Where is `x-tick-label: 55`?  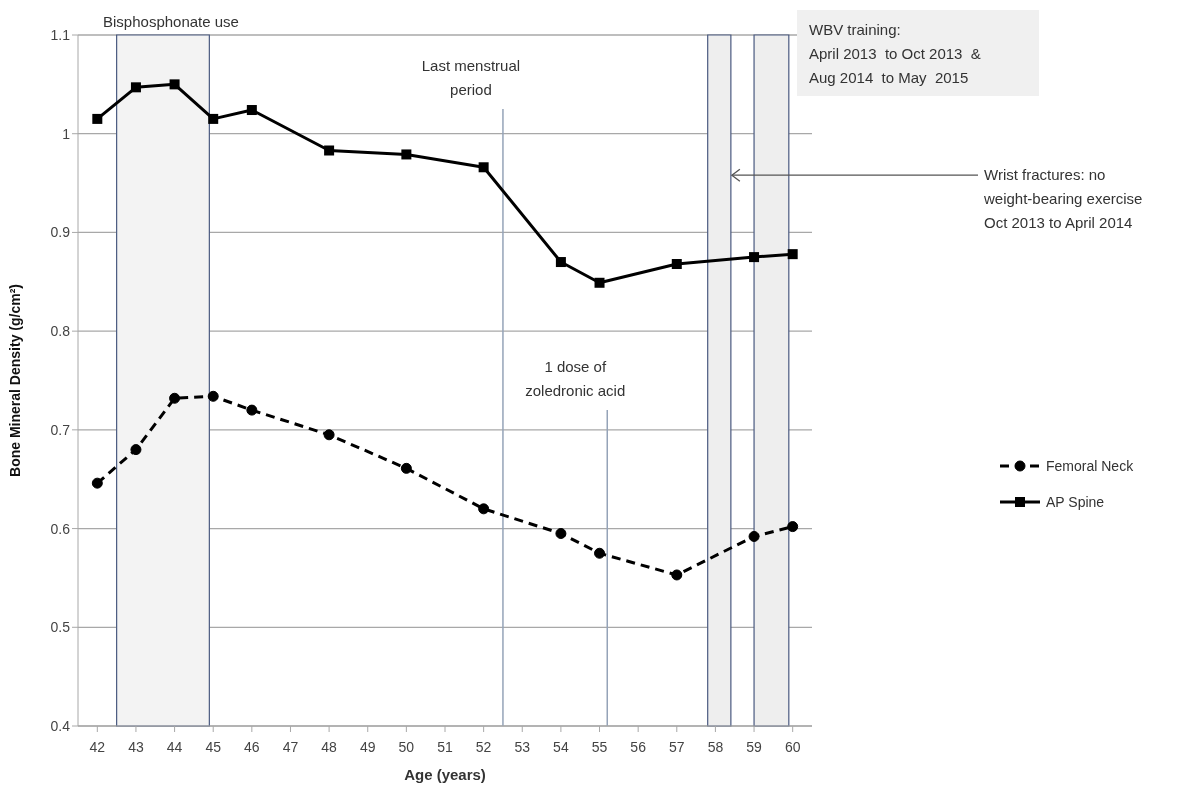 x-tick-label: 55 is located at coordinates (599, 746).